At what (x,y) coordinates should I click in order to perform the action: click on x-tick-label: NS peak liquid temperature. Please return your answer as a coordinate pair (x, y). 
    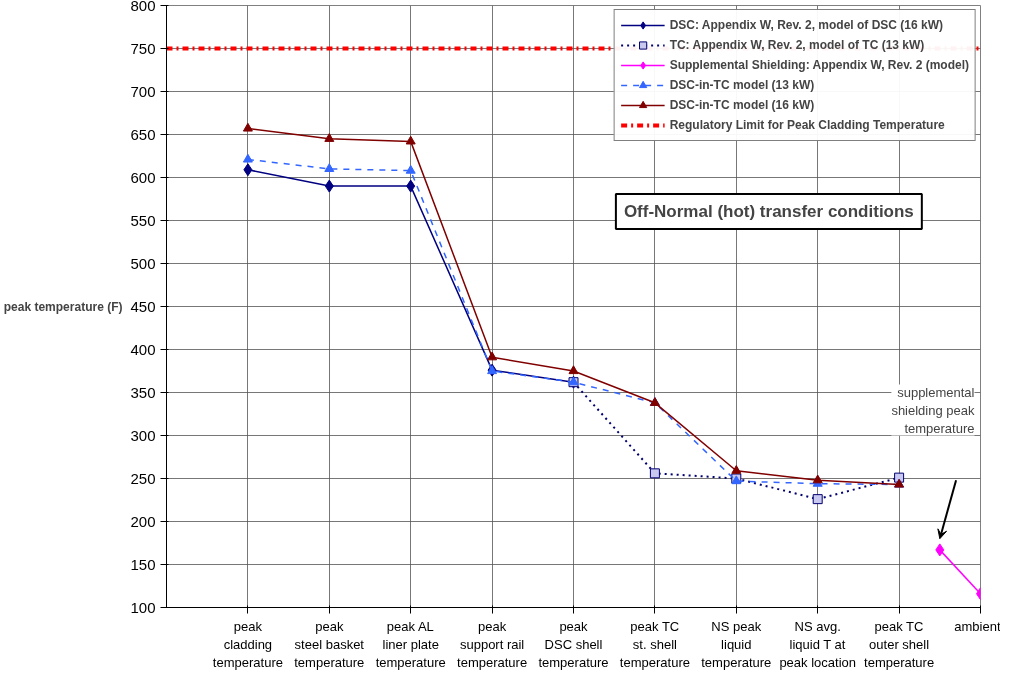
    Looking at the image, I should click on (736, 644).